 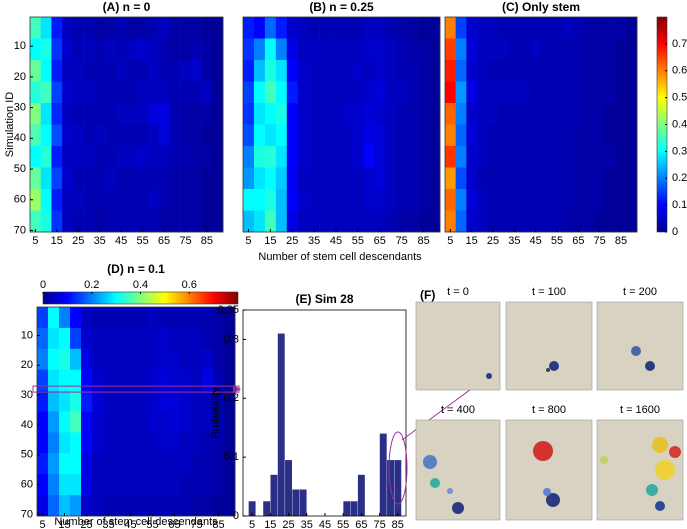 I want to click on colorbar-label: 0.4, so click(x=679, y=124).